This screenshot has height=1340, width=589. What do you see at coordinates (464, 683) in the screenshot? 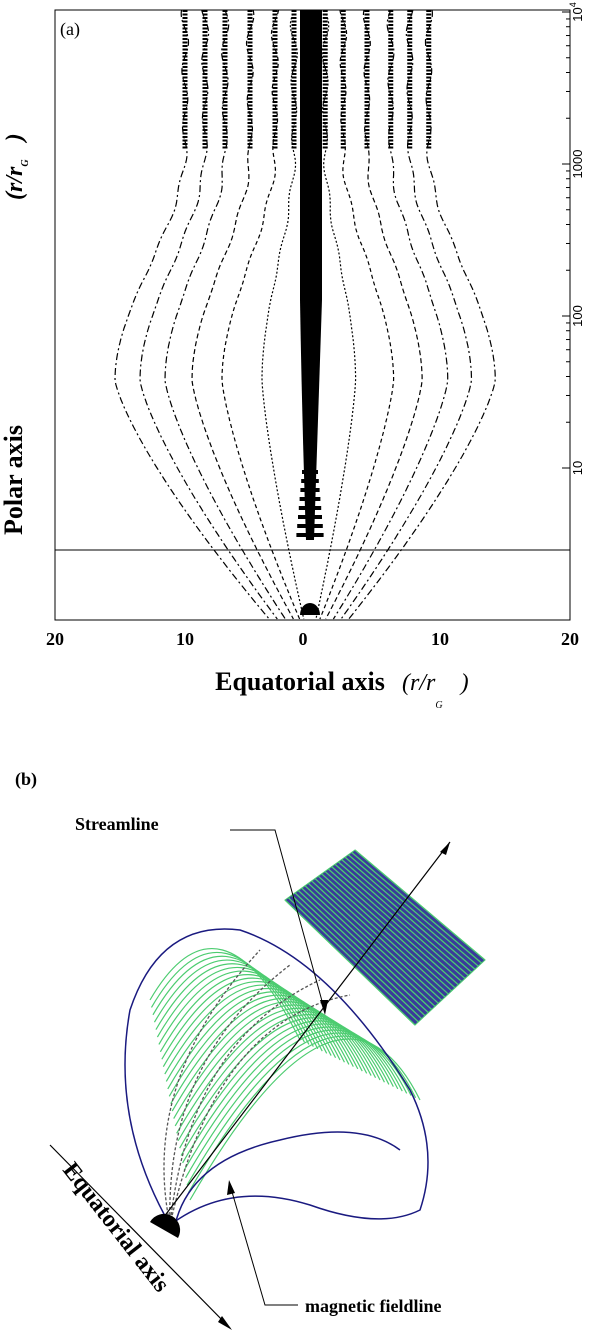
I see `x-unit-c: )` at bounding box center [464, 683].